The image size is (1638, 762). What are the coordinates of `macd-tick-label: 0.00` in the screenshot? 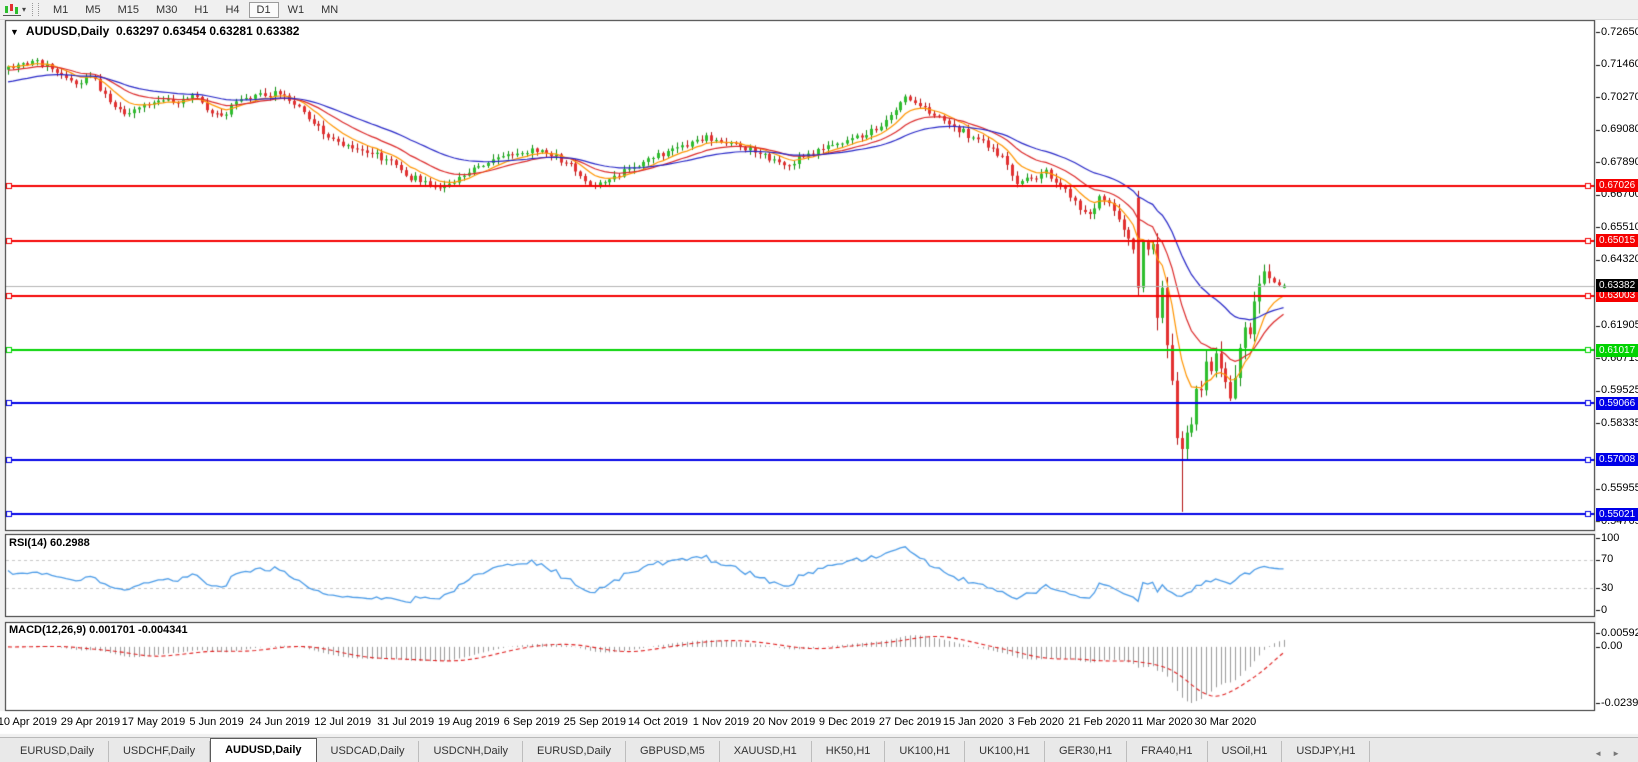 It's located at (1612, 646).